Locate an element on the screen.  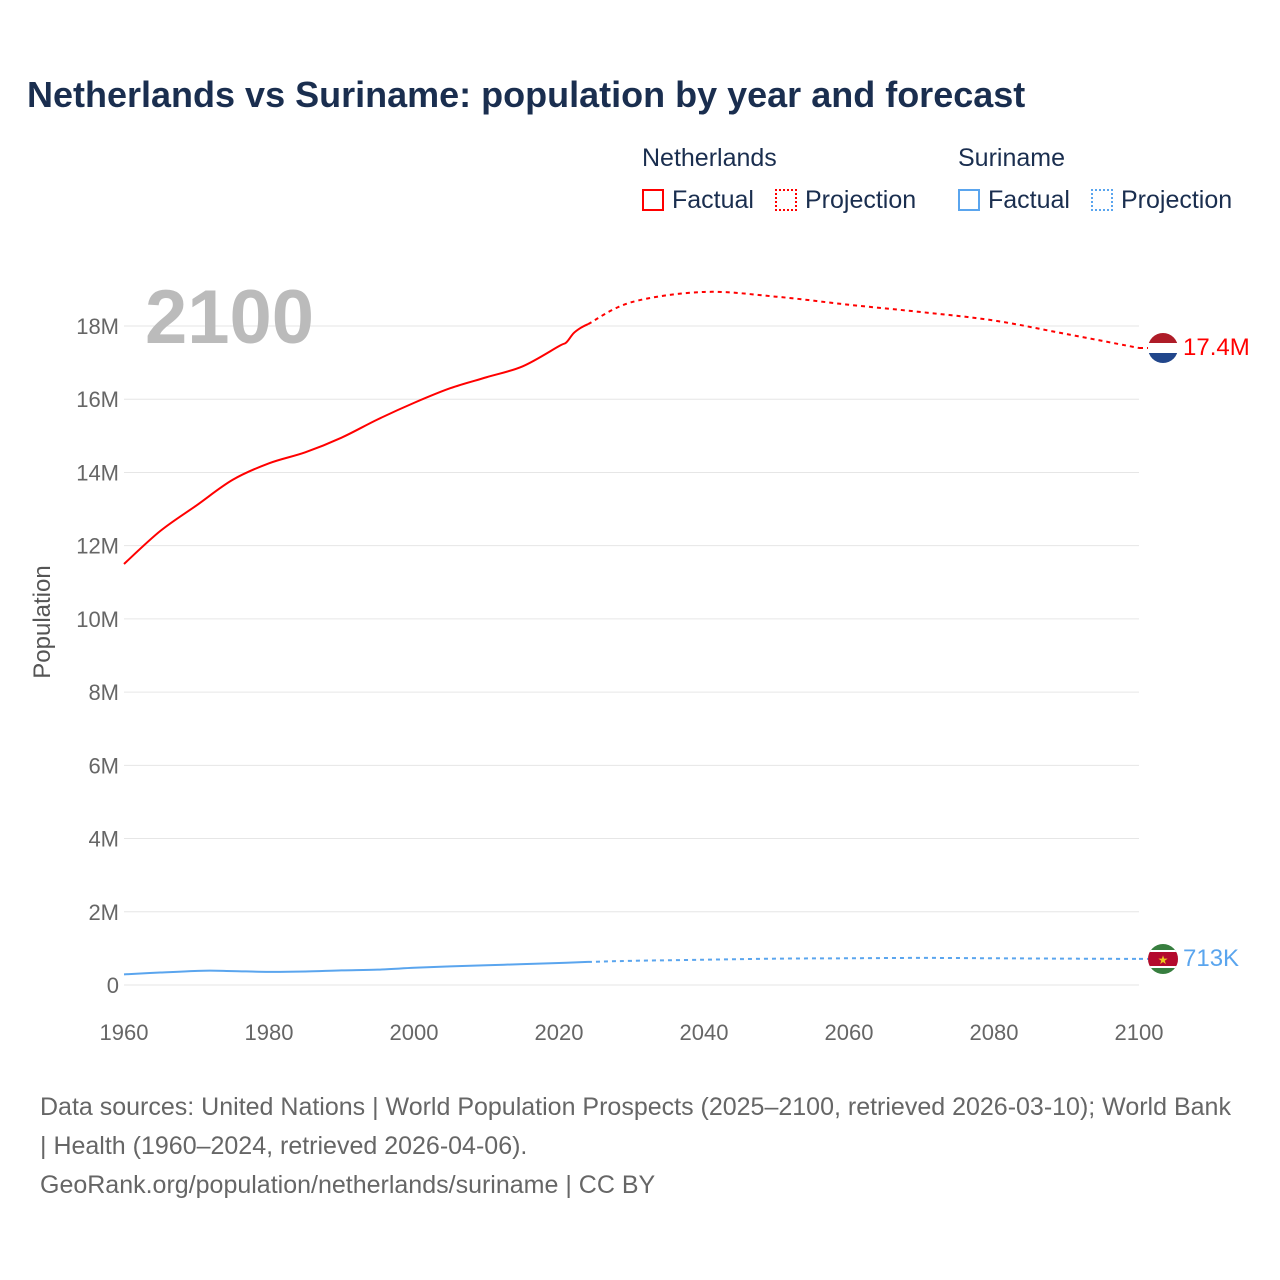
legend-netherlands-factual: Factual is located at coordinates (698, 200).